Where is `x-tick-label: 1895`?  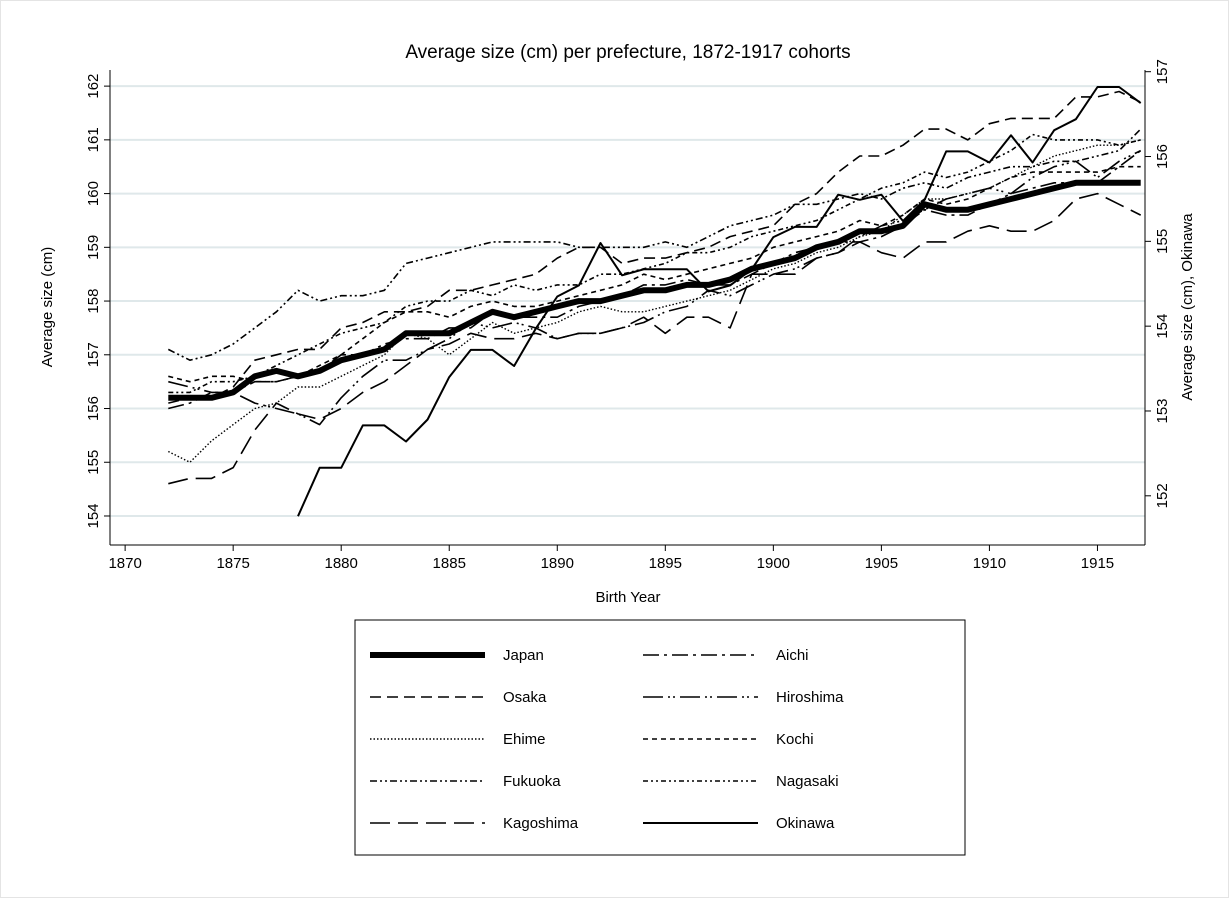 x-tick-label: 1895 is located at coordinates (665, 563).